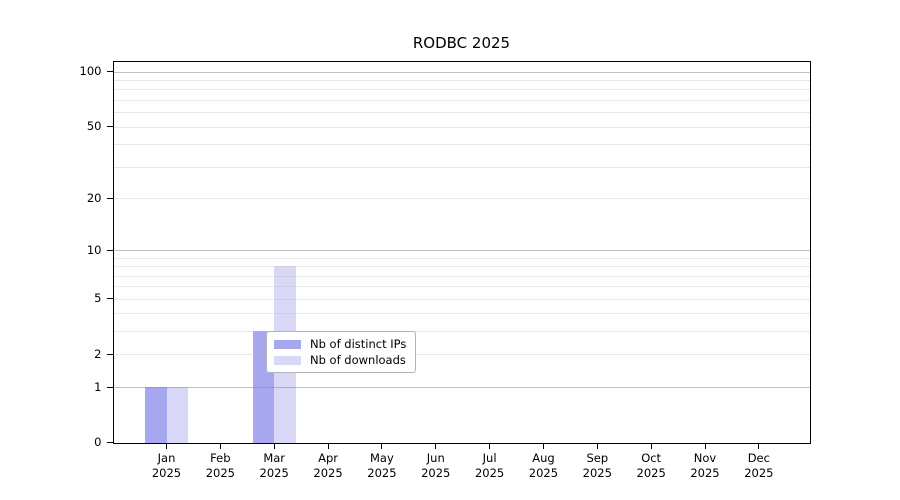  Describe the element at coordinates (166, 465) in the screenshot. I see `x-tick-label: Jan 2025` at that location.